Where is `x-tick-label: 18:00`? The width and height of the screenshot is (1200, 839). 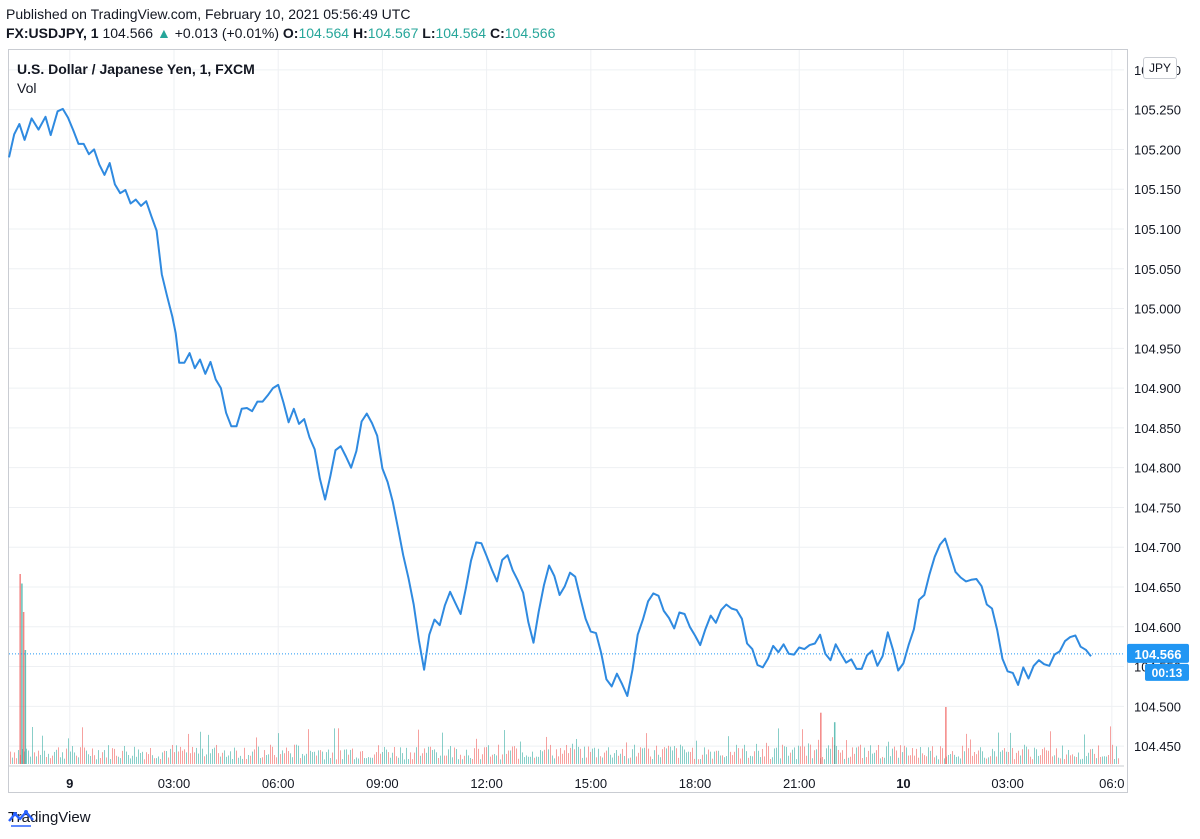
x-tick-label: 18:00 is located at coordinates (695, 783).